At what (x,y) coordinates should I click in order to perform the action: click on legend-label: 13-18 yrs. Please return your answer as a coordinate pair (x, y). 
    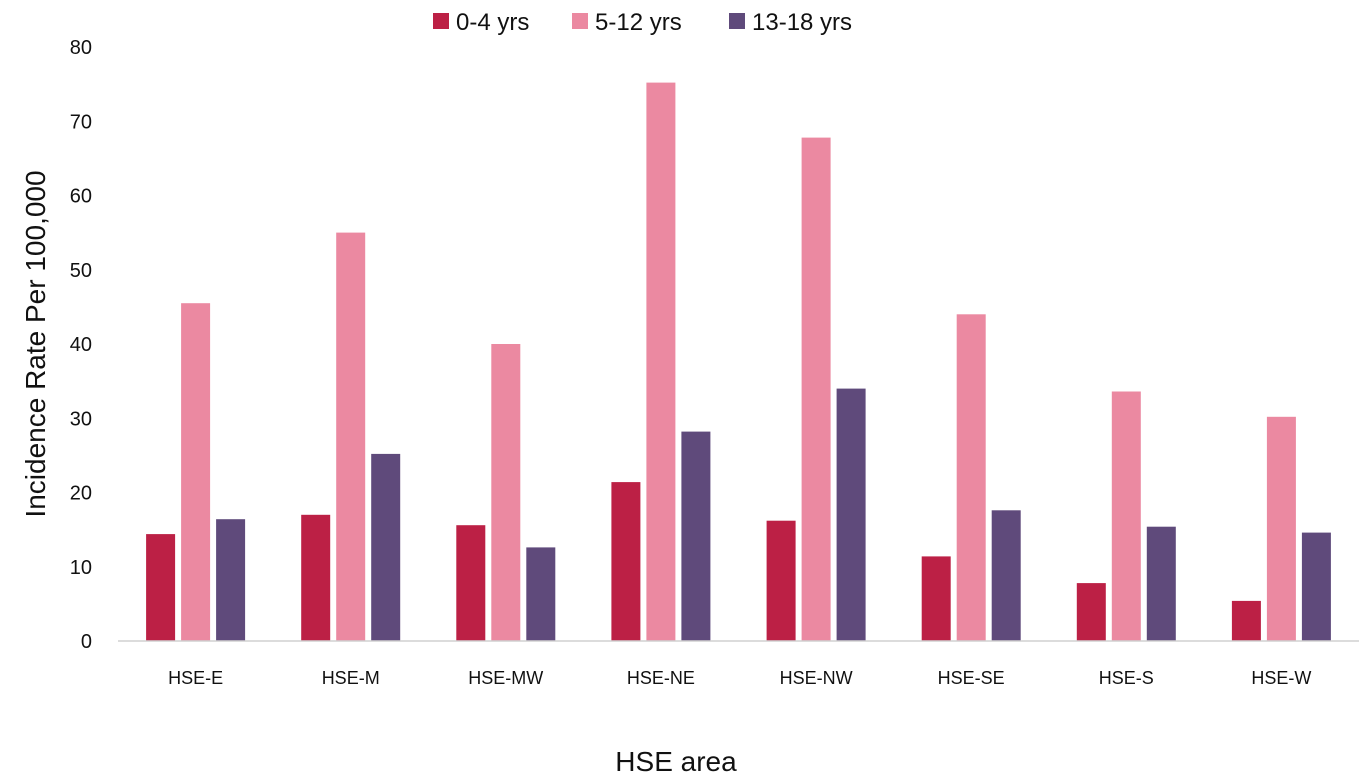
    Looking at the image, I should click on (802, 22).